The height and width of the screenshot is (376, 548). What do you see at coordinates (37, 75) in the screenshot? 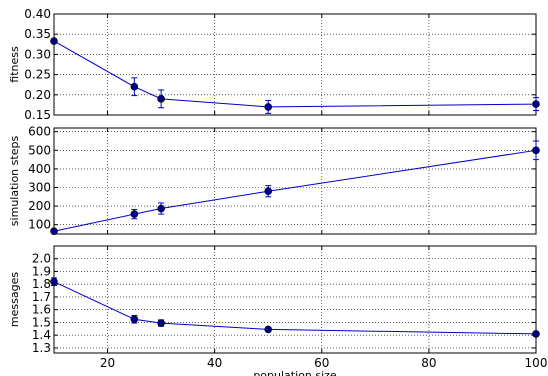
I see `fitness-y-tick-label: 0.25` at bounding box center [37, 75].